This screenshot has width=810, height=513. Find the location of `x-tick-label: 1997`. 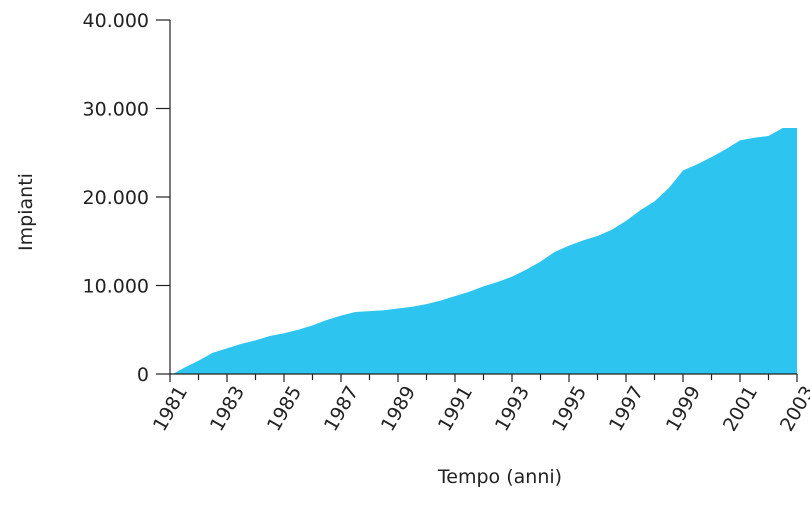

x-tick-label: 1997 is located at coordinates (626, 408).